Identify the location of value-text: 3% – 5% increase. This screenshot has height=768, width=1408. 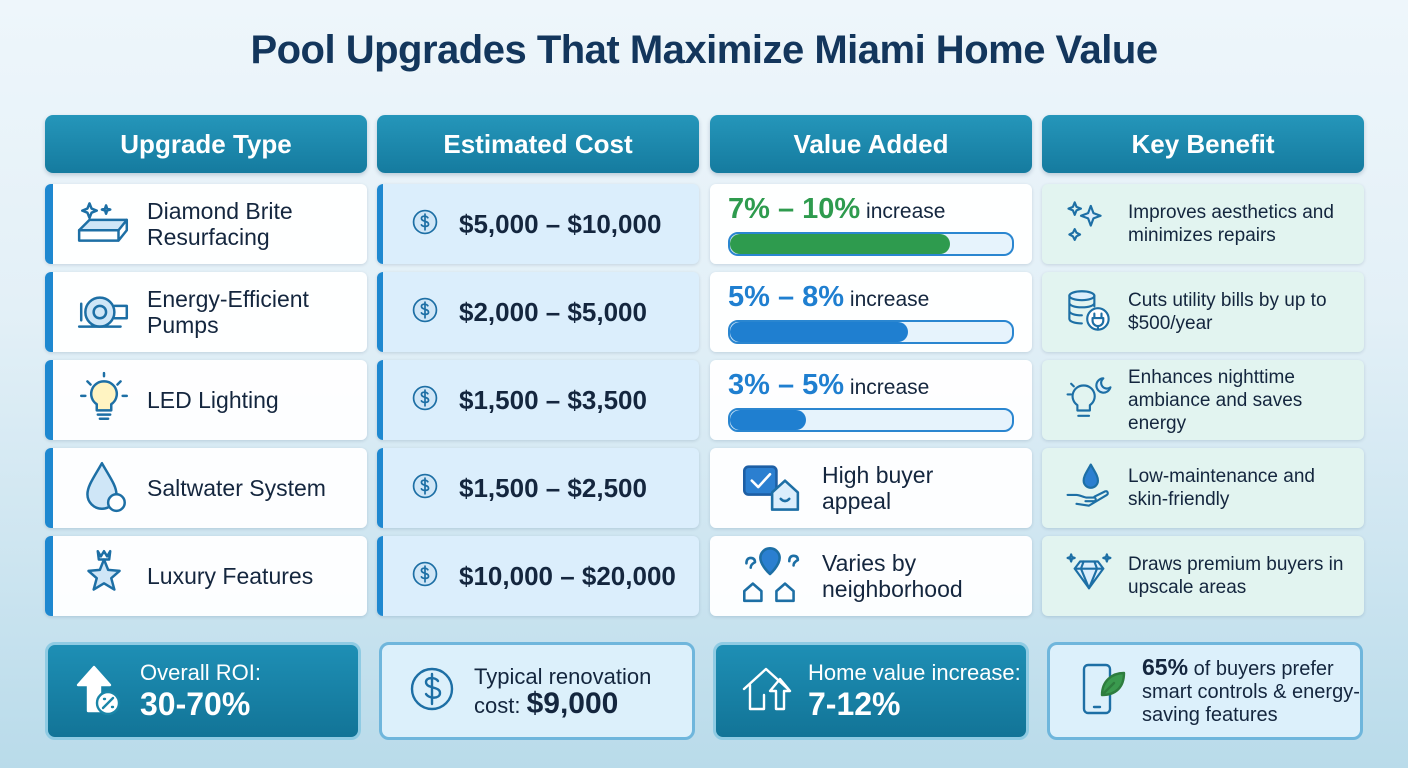
(871, 385).